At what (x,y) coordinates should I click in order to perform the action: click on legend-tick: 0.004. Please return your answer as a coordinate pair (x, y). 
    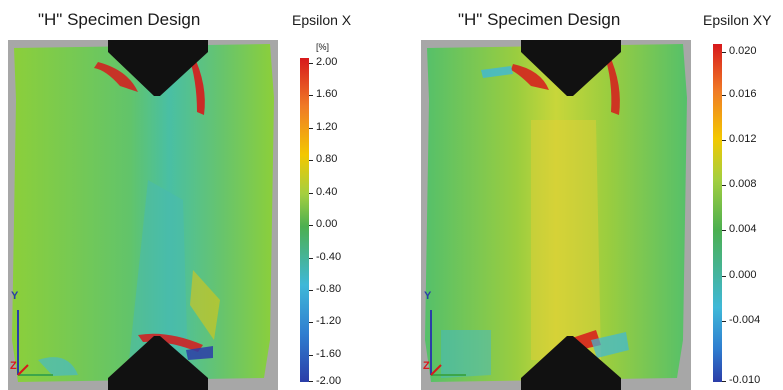
    Looking at the image, I should click on (743, 229).